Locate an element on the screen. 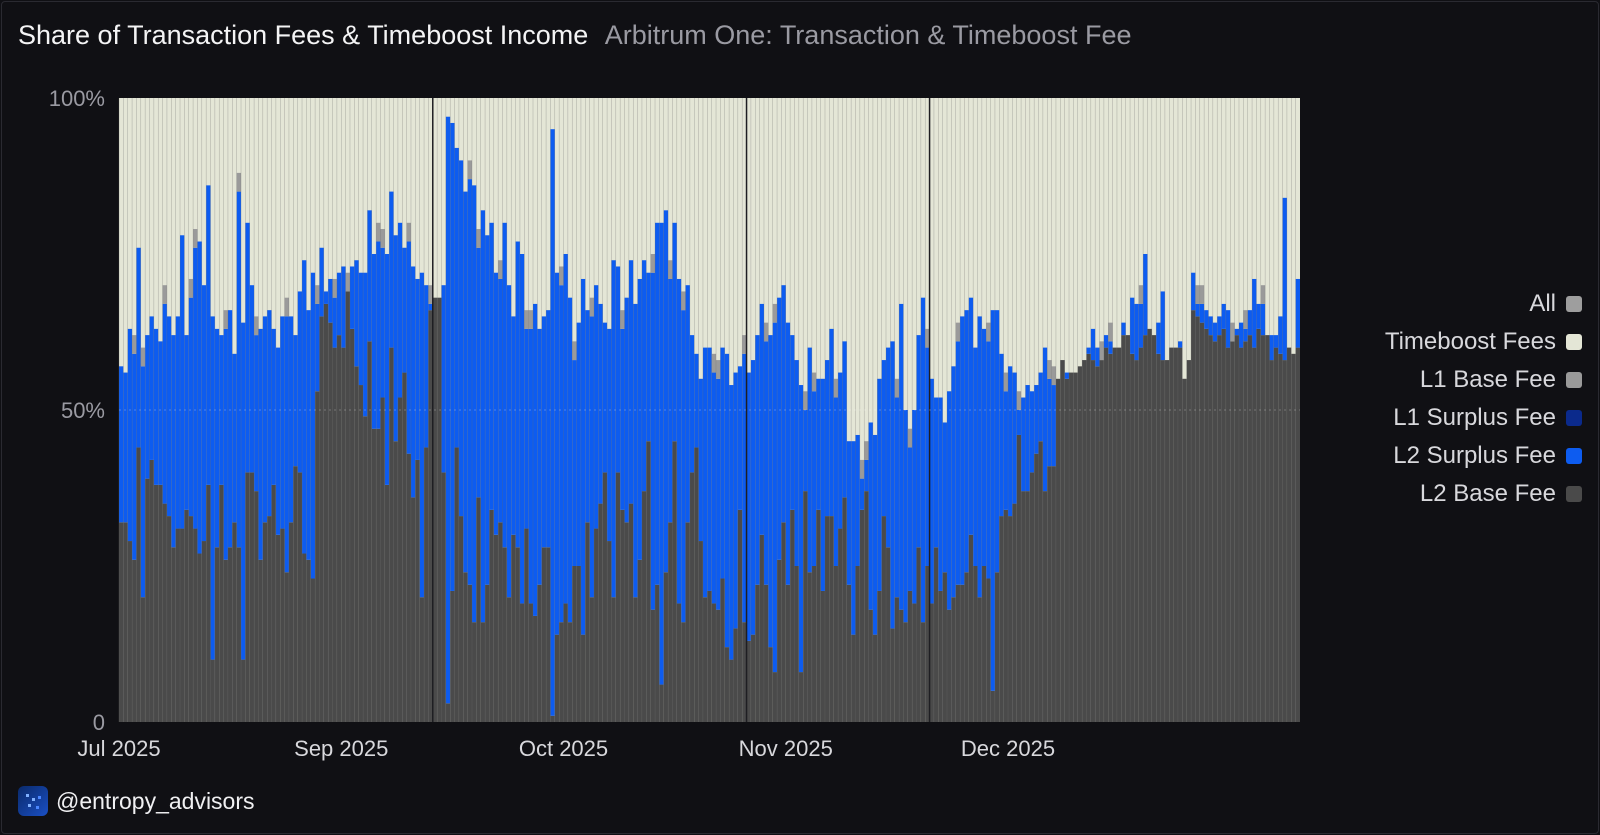  y-tick-label: 100% is located at coordinates (77, 98).